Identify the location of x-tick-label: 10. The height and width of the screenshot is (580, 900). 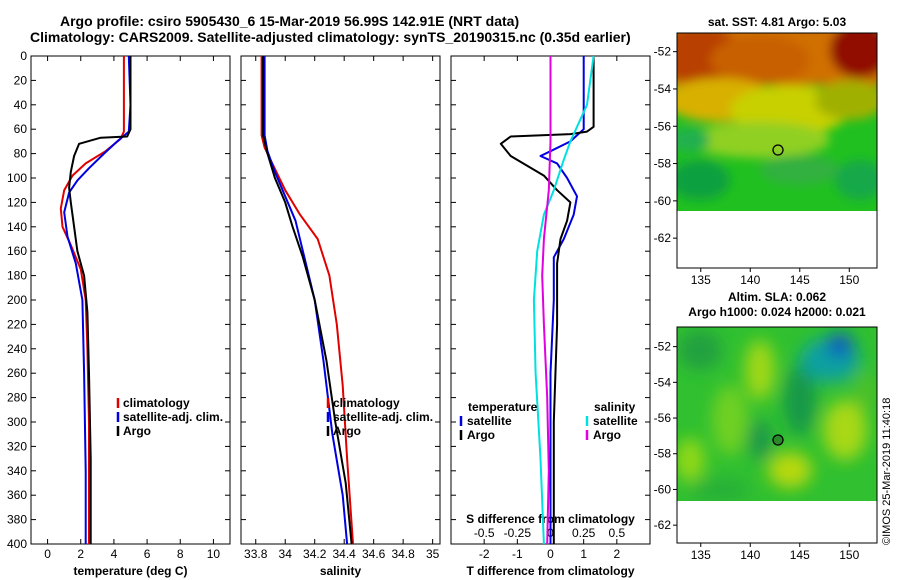
(214, 554).